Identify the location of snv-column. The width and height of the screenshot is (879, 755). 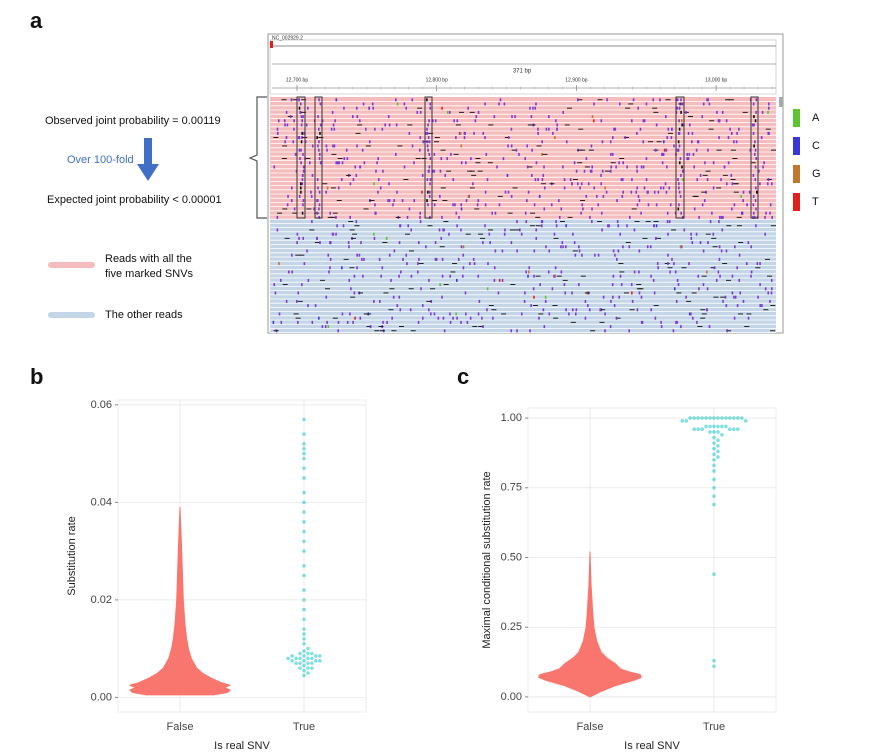
(754, 157).